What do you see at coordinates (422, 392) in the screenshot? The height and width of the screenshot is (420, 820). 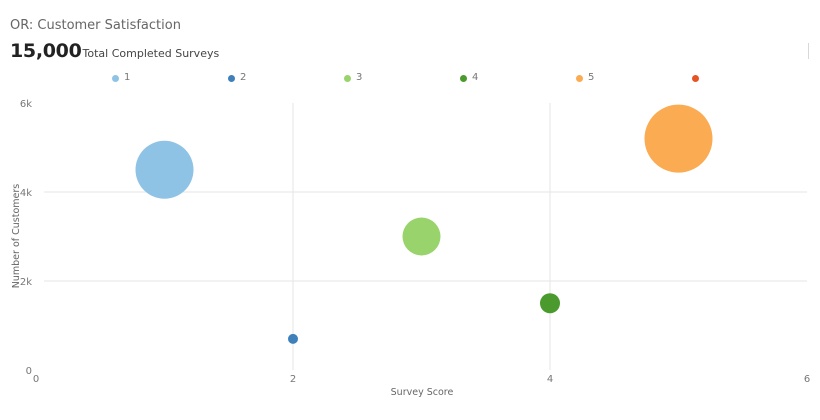 I see `x-axis-title: Survey Score` at bounding box center [422, 392].